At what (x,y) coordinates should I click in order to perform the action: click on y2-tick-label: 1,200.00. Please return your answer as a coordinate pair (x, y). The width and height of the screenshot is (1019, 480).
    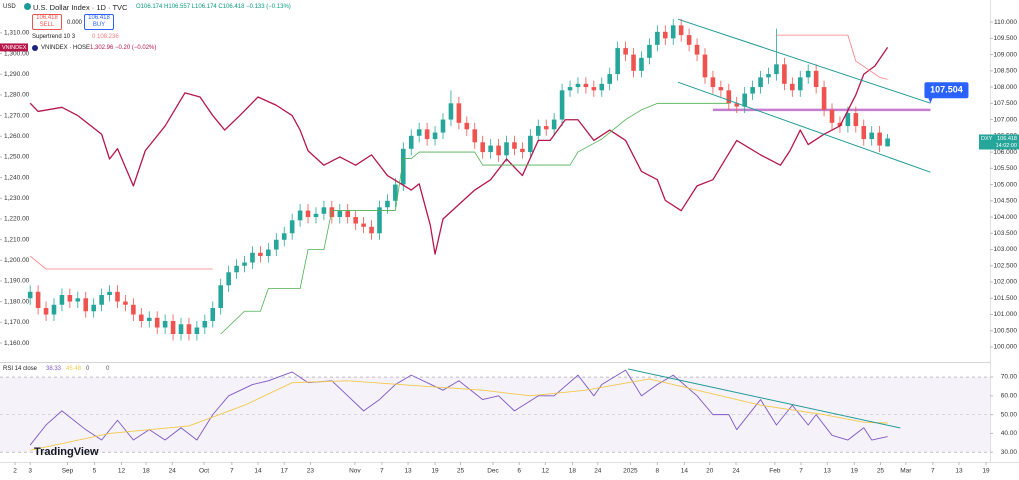
    Looking at the image, I should click on (17, 260).